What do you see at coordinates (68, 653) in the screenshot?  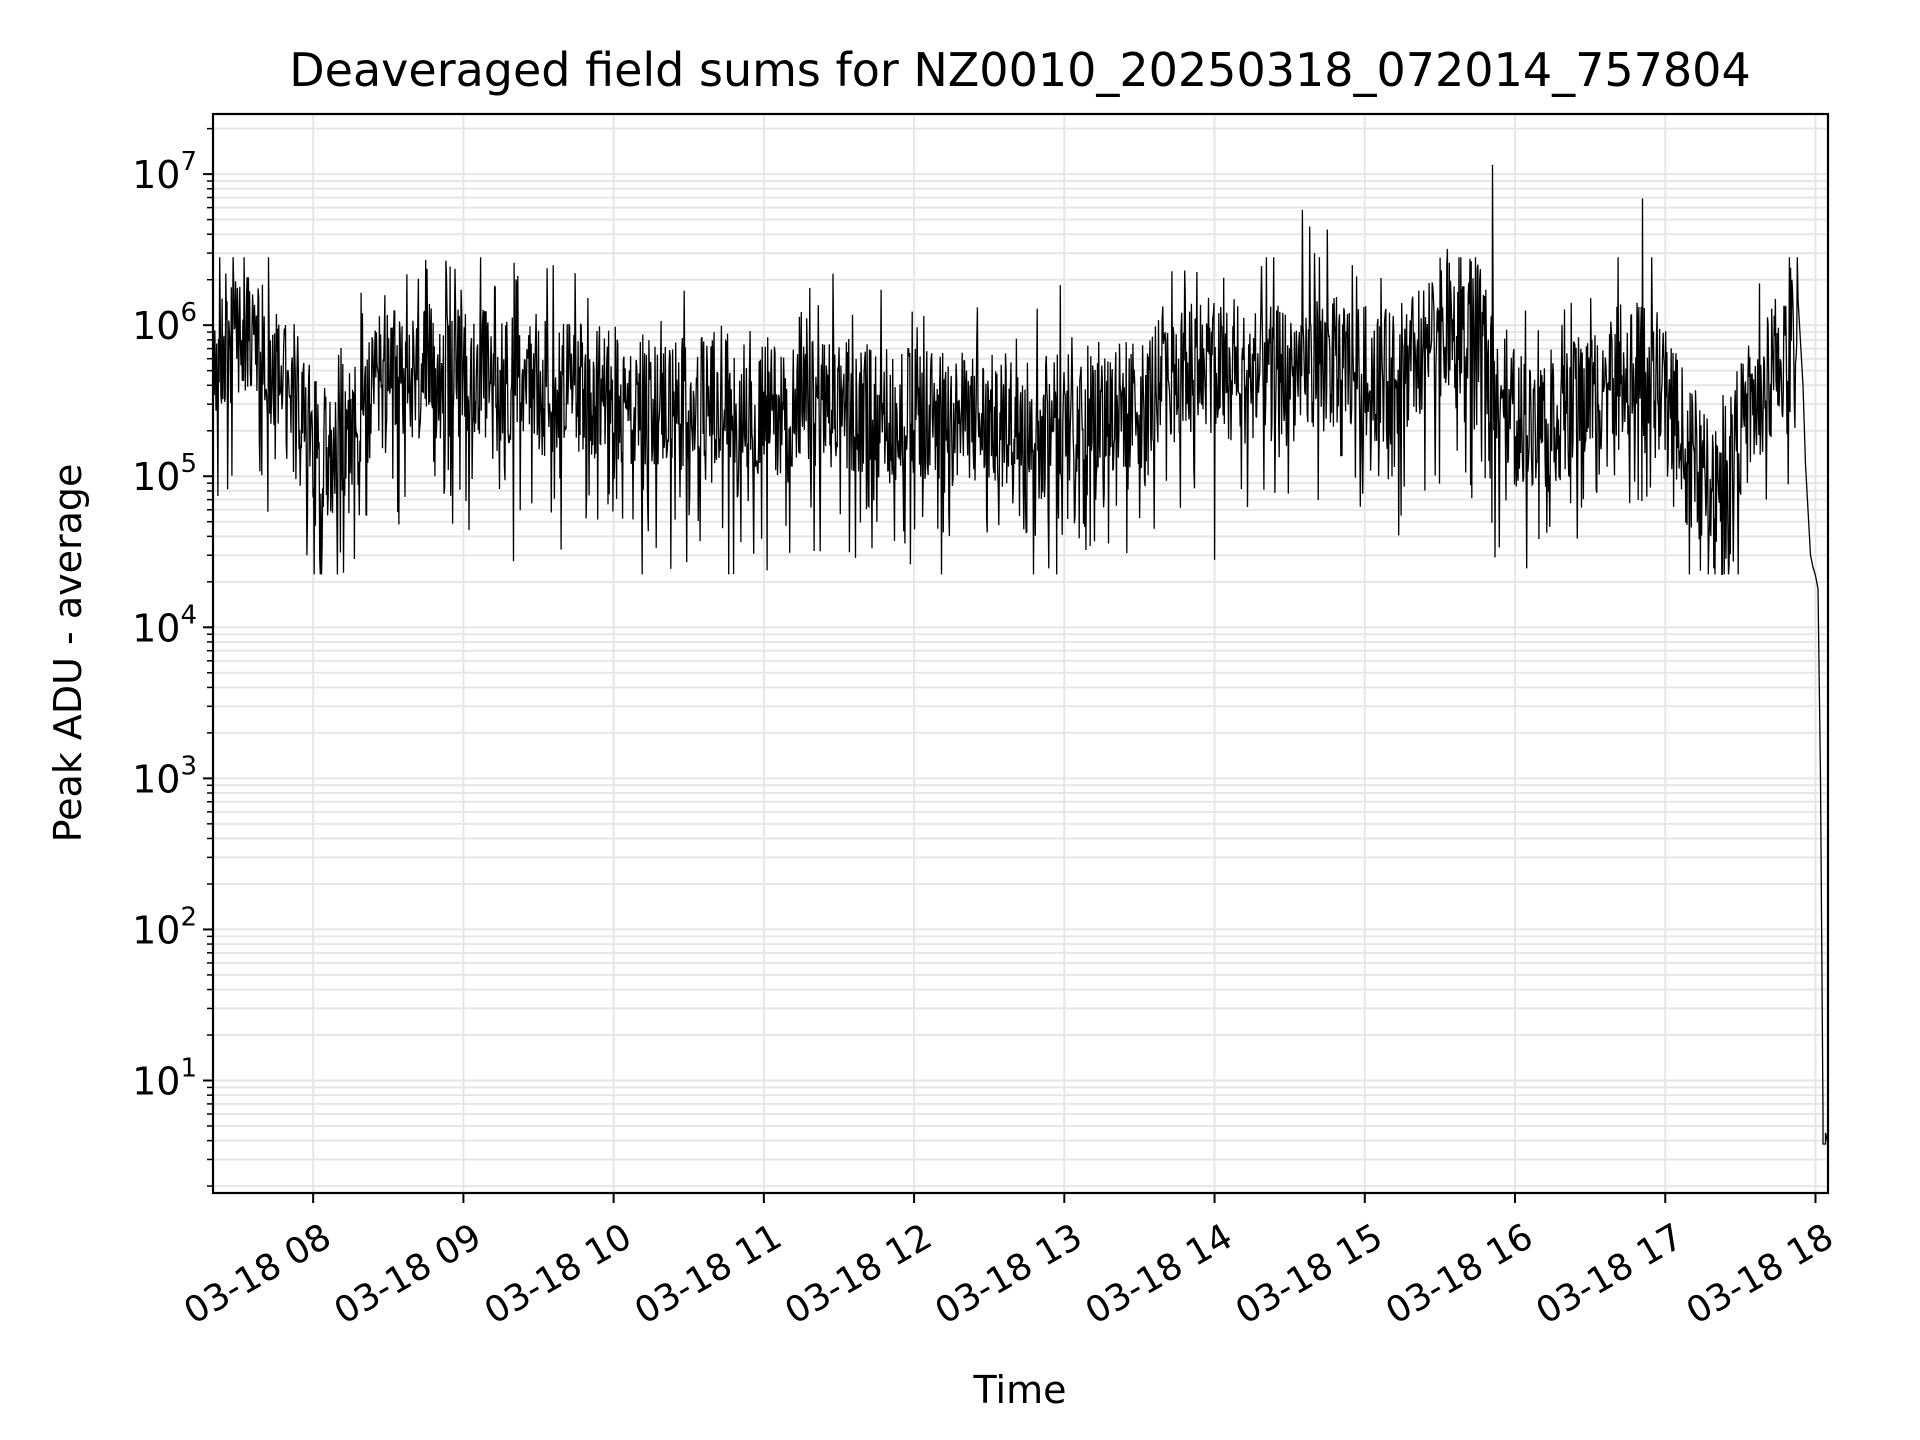 I see `y-axis-label: Peak ADU - average` at bounding box center [68, 653].